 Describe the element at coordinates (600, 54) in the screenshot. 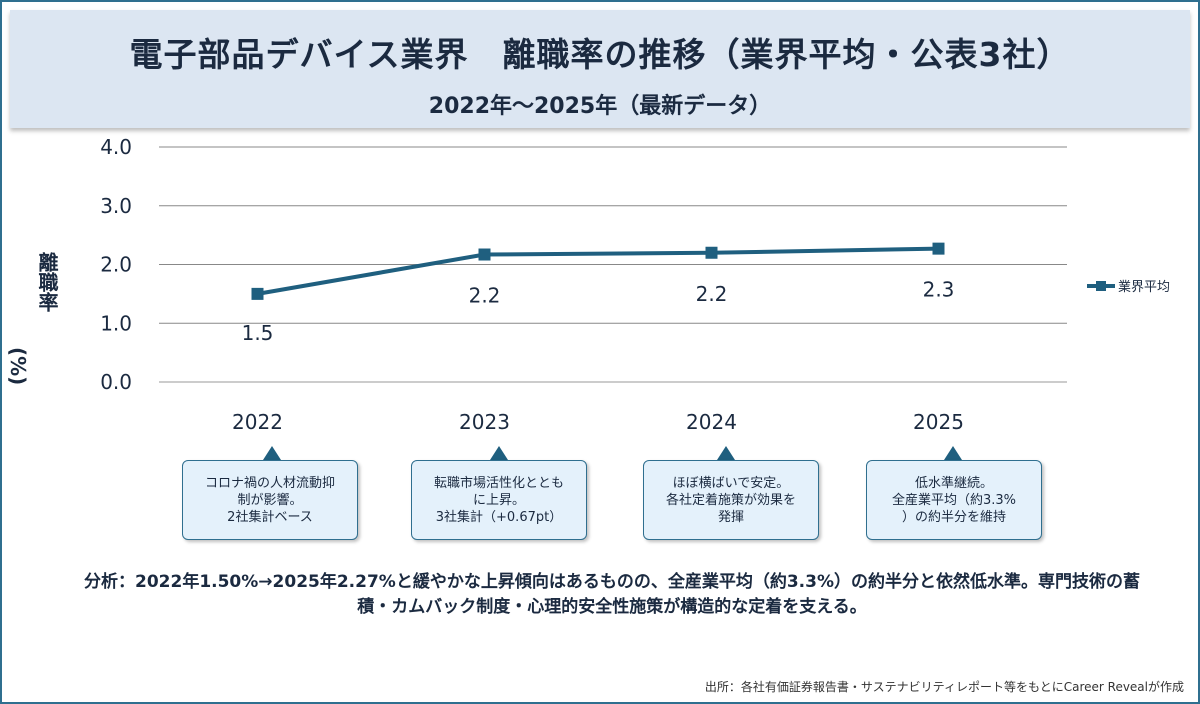

I see `chart-title: 電子部品デバイス業界 離職率の推移（業界平均・公表3社）` at that location.